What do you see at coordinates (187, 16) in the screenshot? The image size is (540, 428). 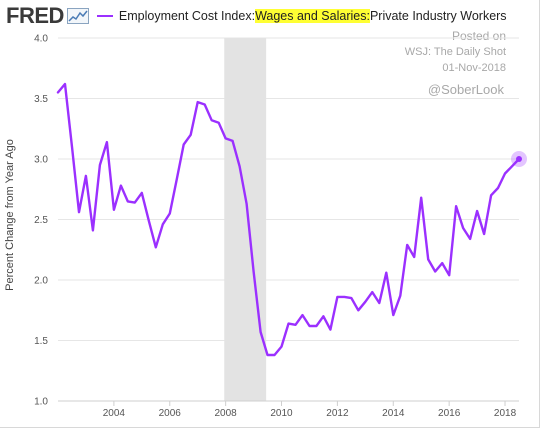 I see `title-prefix: Employment Cost Index:` at bounding box center [187, 16].